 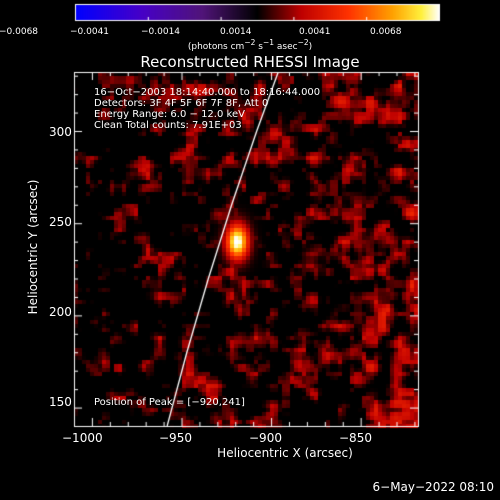 I want to click on colorbar-tick-label: −0.0041, so click(x=90, y=32).